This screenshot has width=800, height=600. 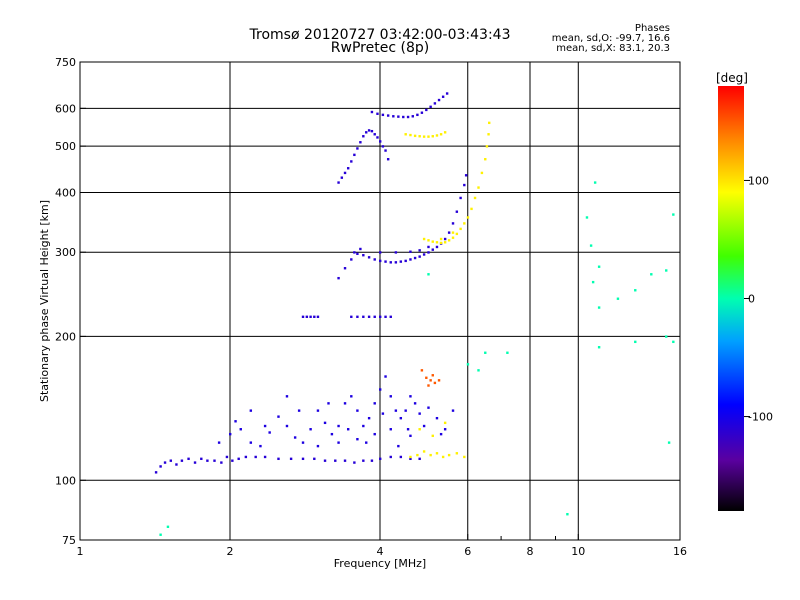 I want to click on y-tick-label: 200, so click(x=65, y=336).